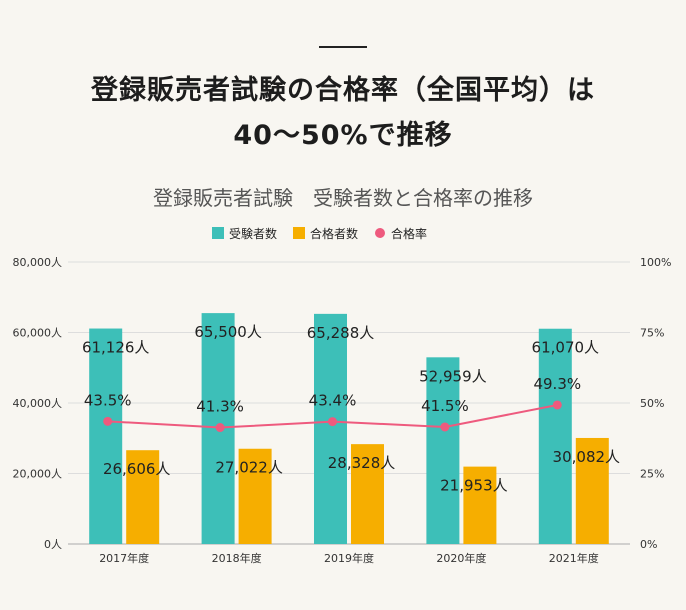  Describe the element at coordinates (453, 376) in the screenshot. I see `label-examinees: 52,959人` at that location.